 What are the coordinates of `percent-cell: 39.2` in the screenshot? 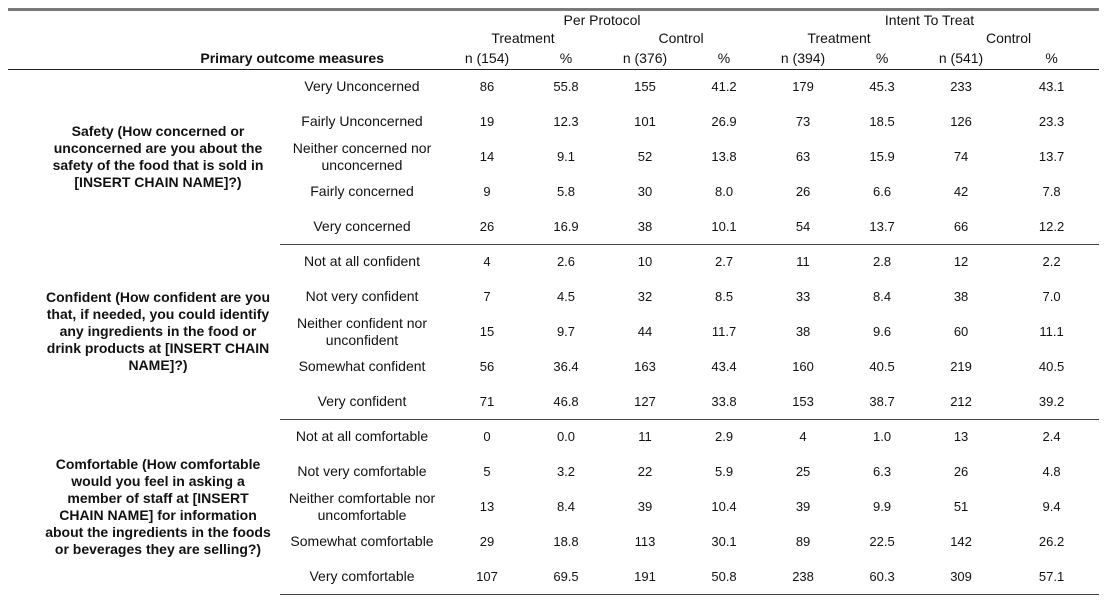 It's located at (1052, 402).